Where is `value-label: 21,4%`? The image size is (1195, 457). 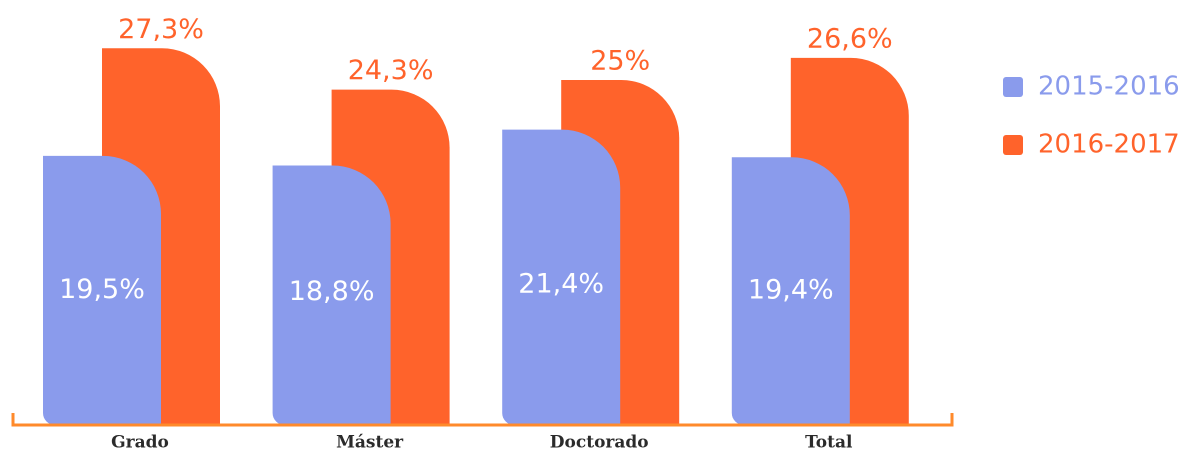
value-label: 21,4% is located at coordinates (561, 283).